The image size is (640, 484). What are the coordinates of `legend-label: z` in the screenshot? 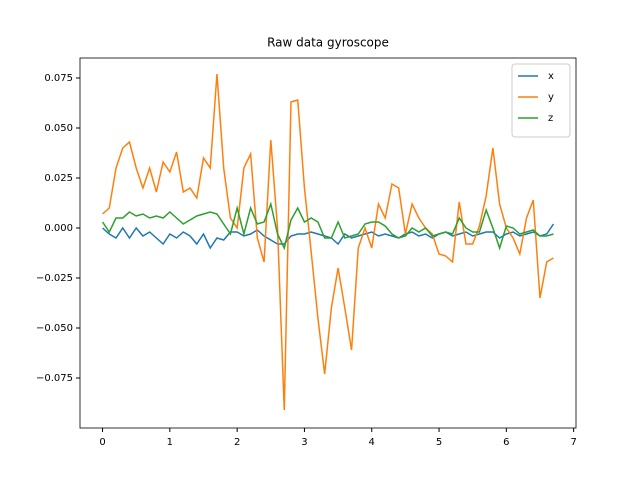 It's located at (550, 118).